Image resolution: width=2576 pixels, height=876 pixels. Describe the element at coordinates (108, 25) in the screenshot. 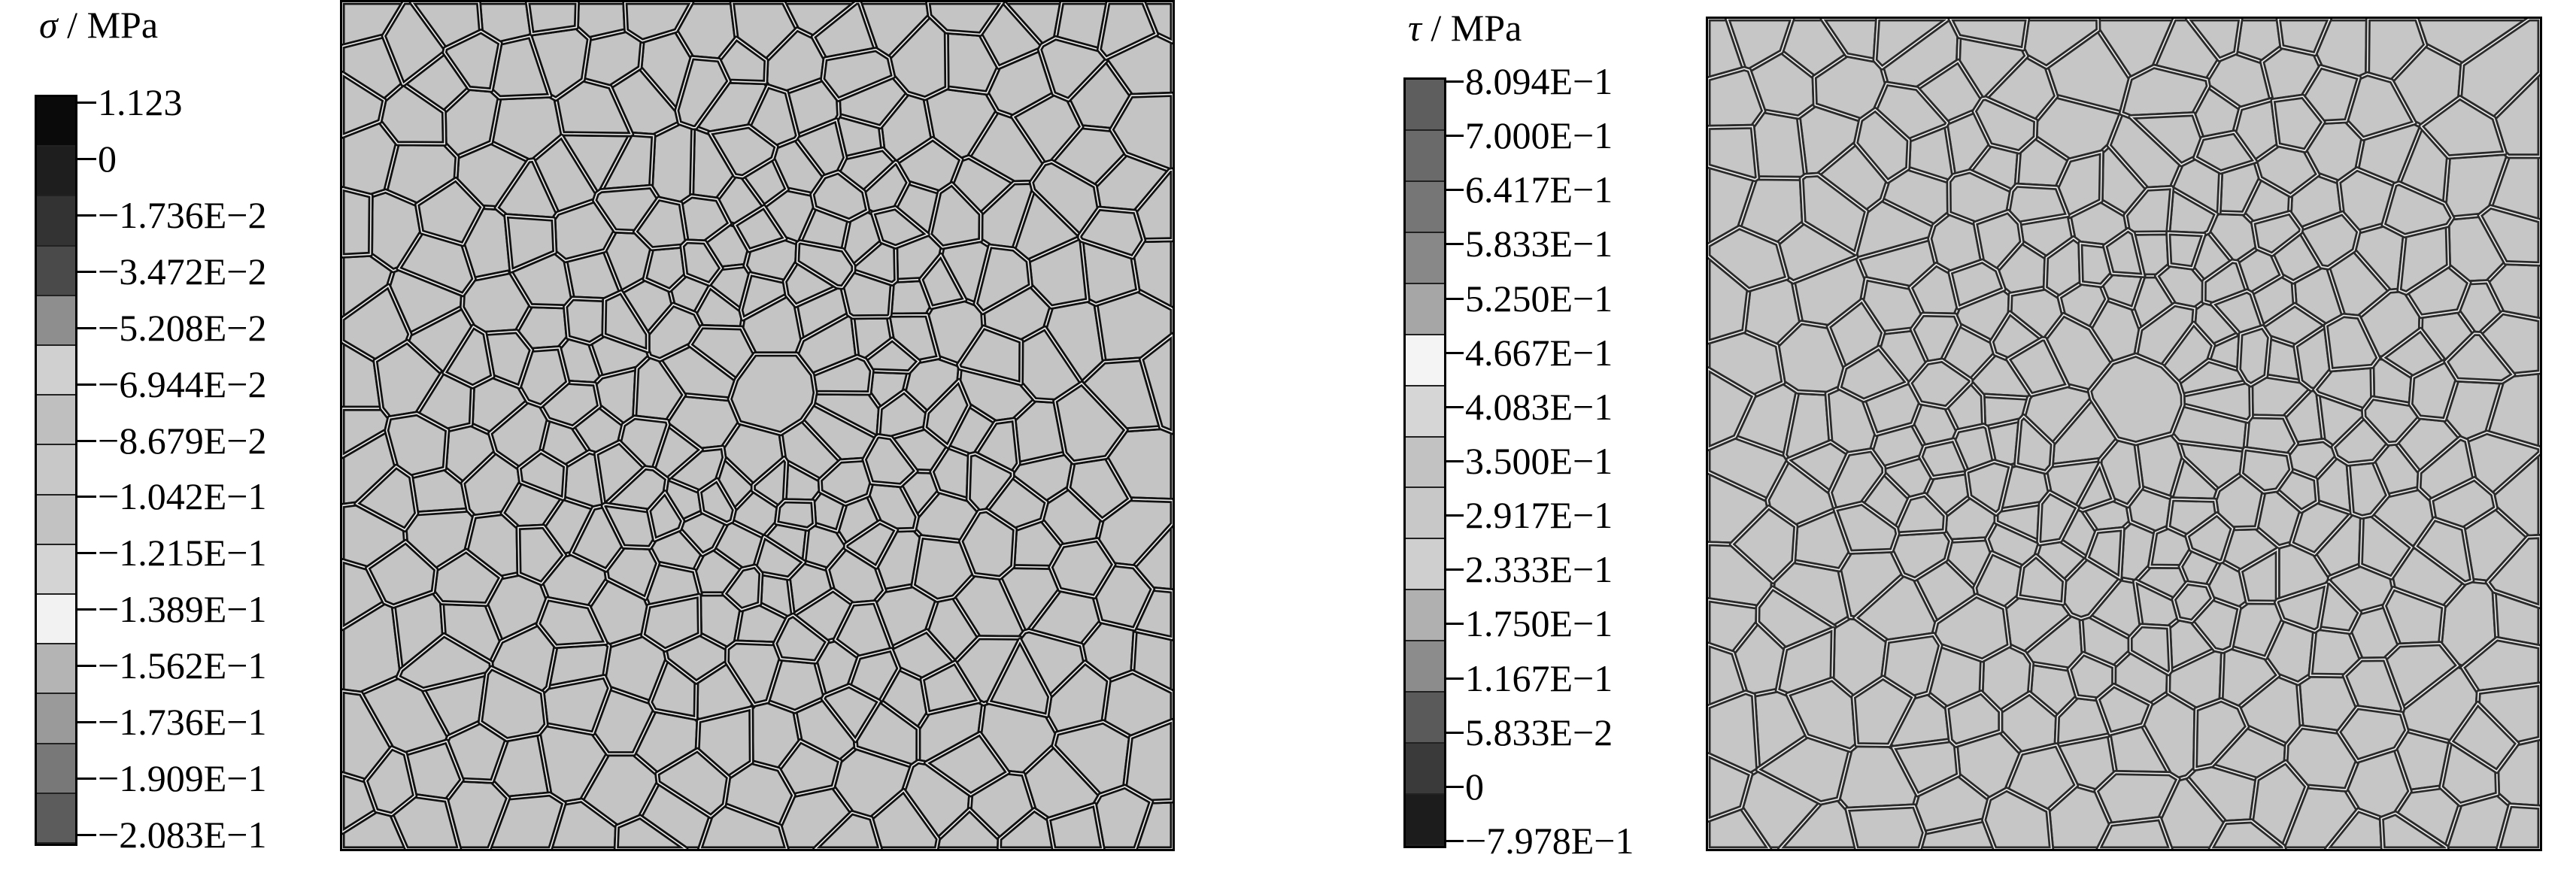

I see `sigma-unit: / MPa` at that location.